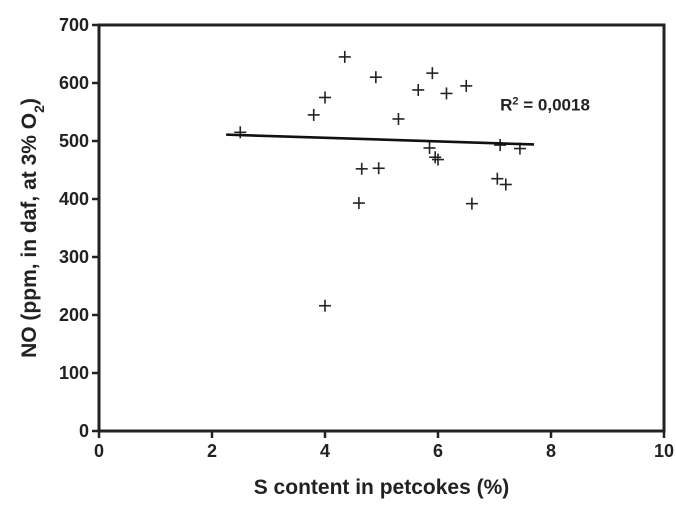 The width and height of the screenshot is (676, 505). What do you see at coordinates (438, 451) in the screenshot?
I see `x-tick-label: 6` at bounding box center [438, 451].